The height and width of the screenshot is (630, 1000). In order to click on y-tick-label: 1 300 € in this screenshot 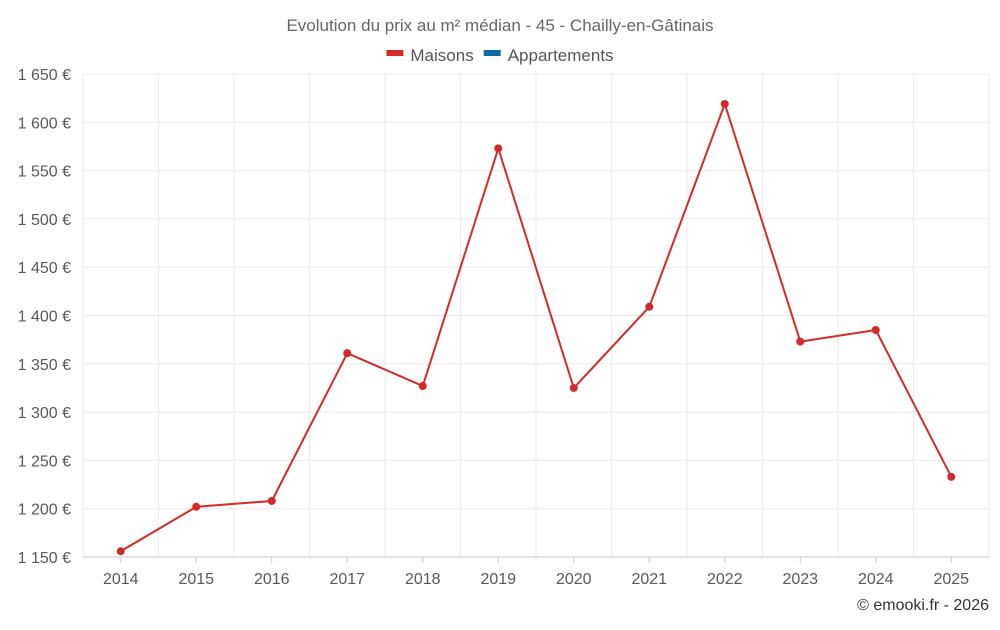, I will do `click(44, 413)`.